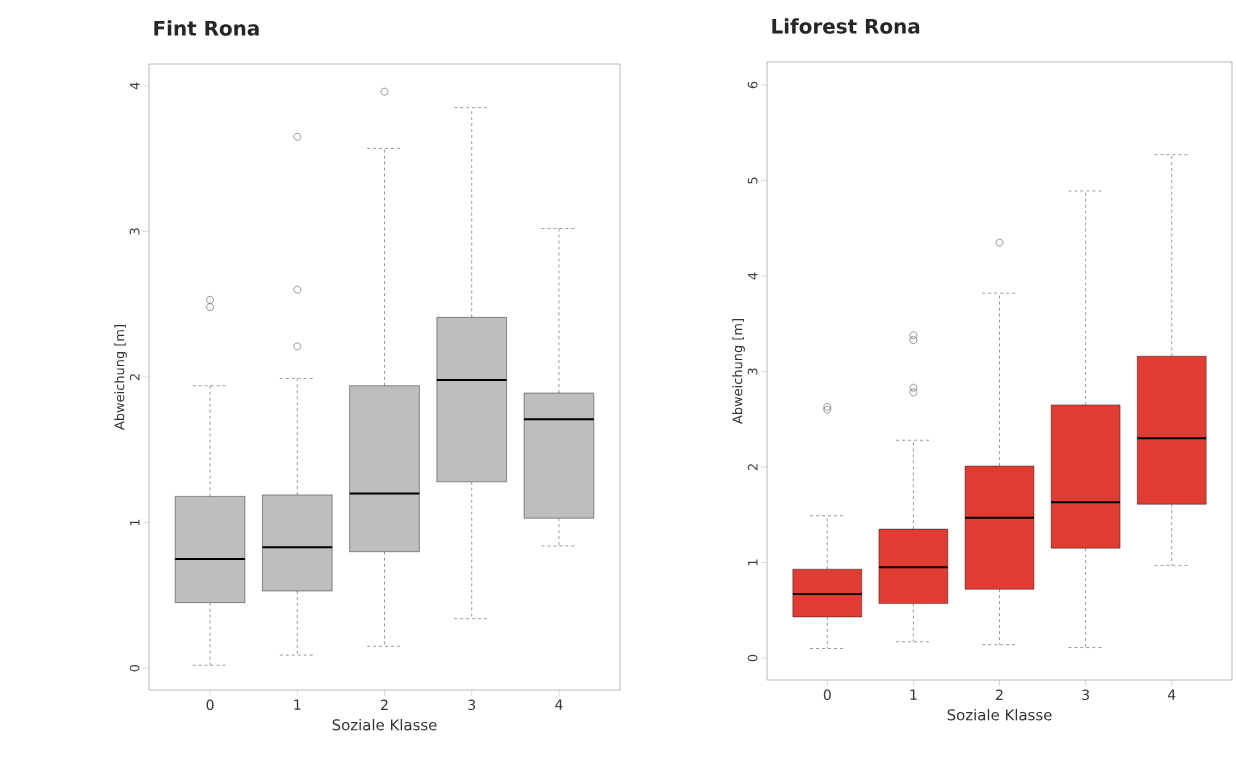  I want to click on y-tick-label: 6, so click(752, 85).